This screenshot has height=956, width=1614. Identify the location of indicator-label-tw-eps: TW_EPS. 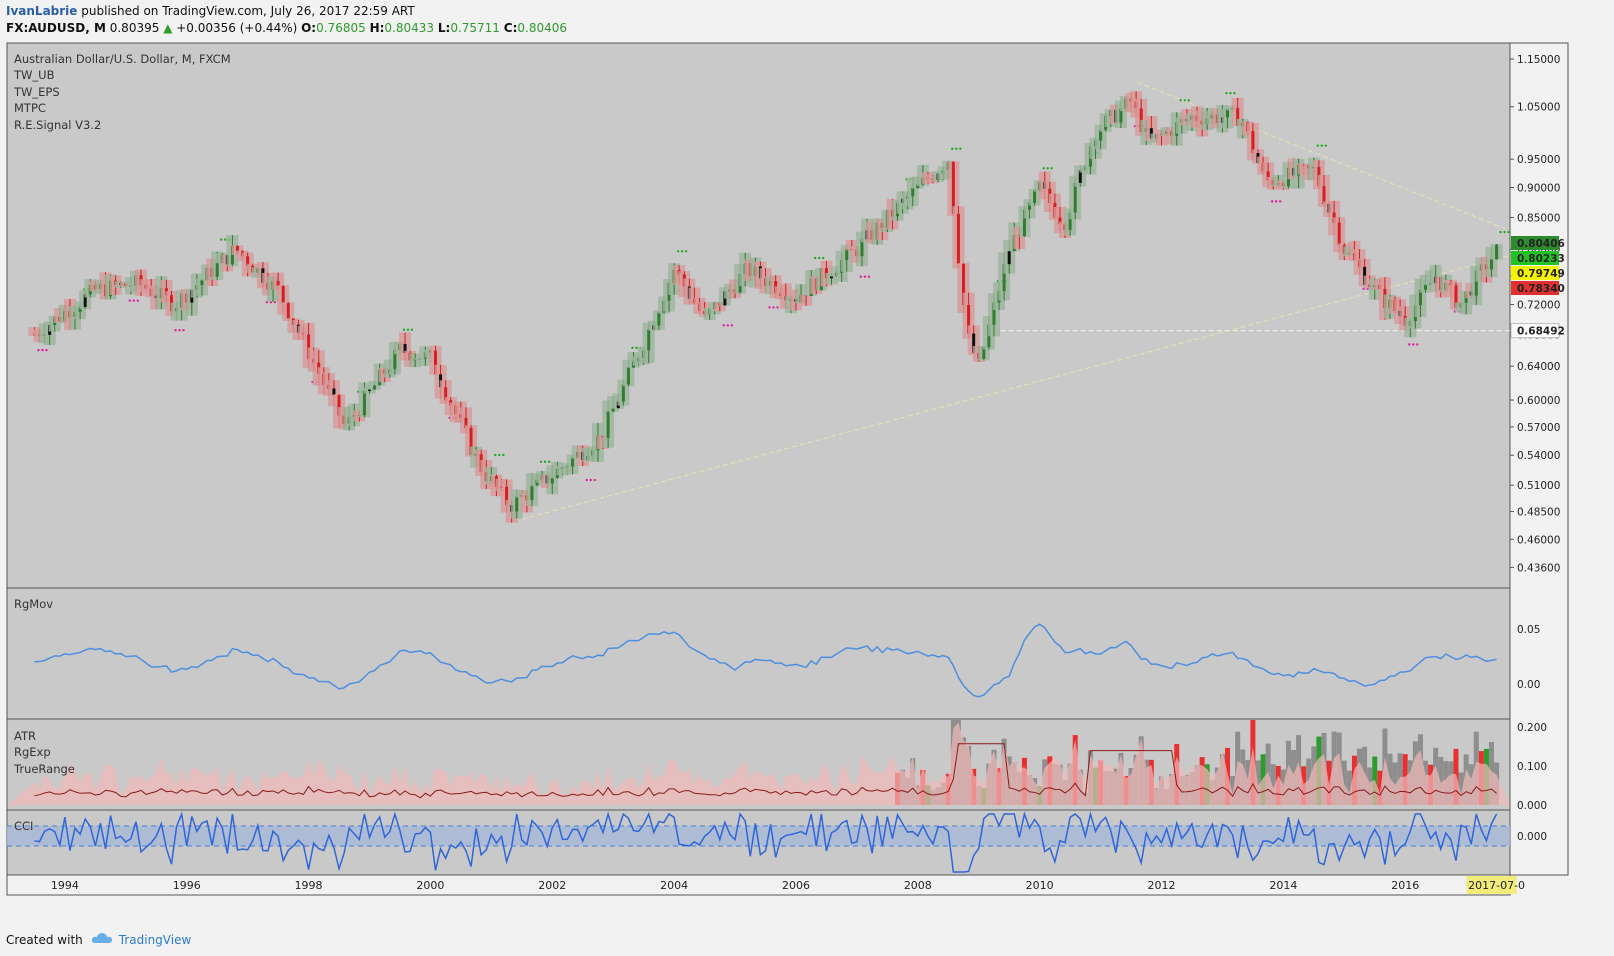
(36, 92).